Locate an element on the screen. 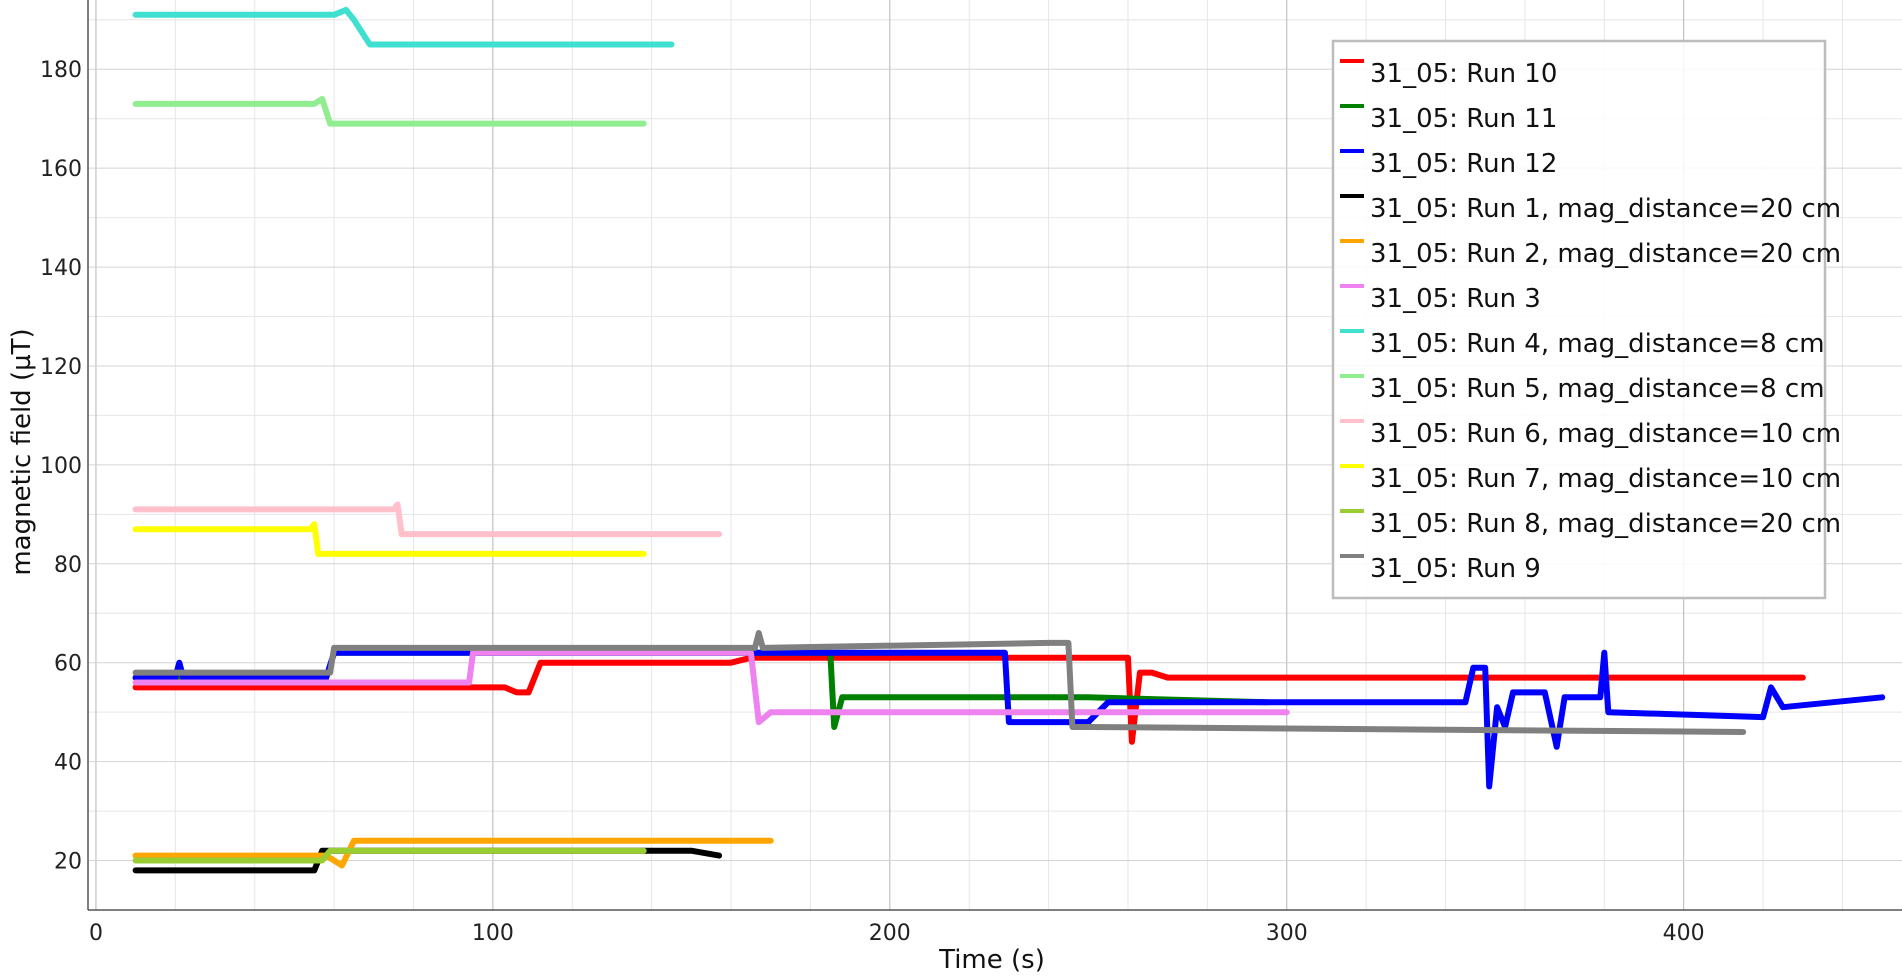 This screenshot has height=976, width=1902. y-tick-label: 180 is located at coordinates (61, 70).